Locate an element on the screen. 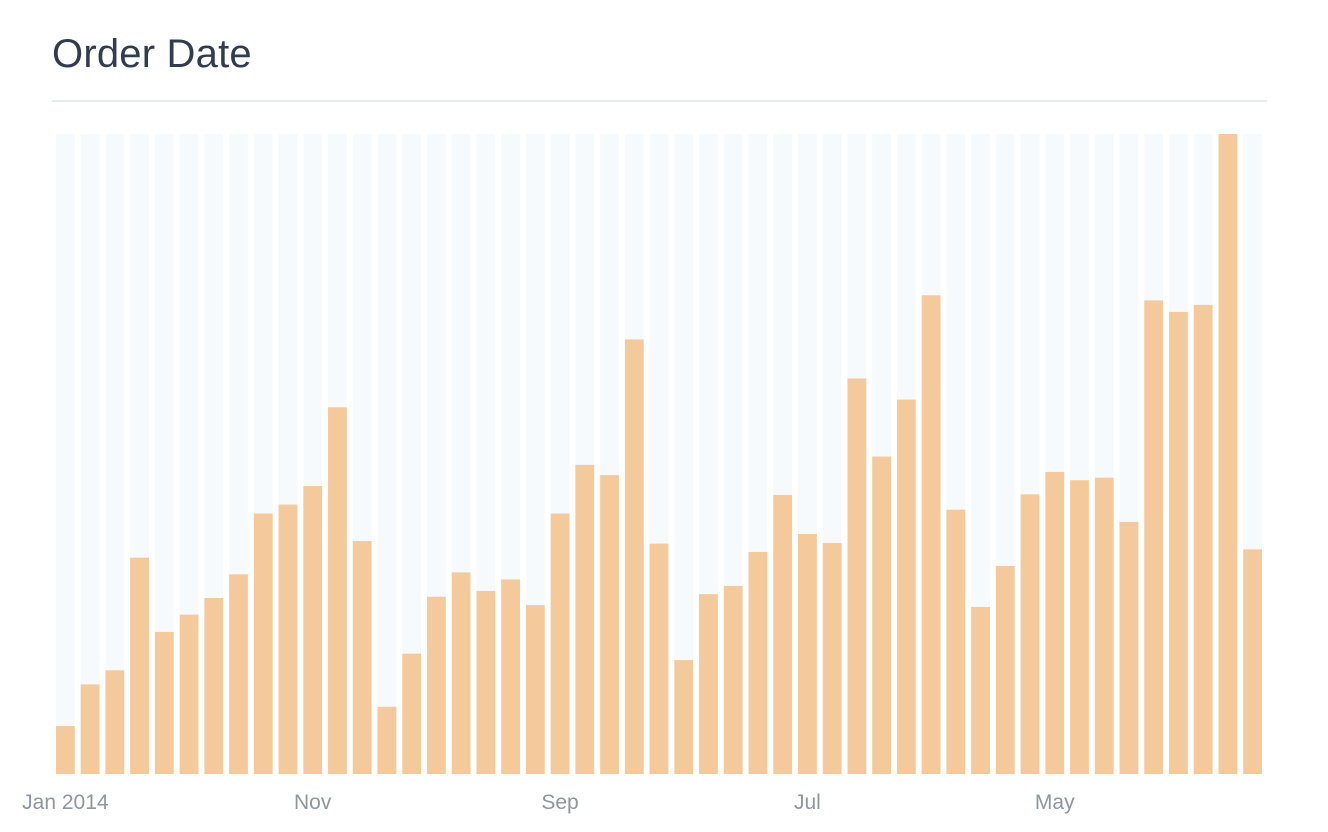 Image resolution: width=1328 pixels, height=832 pixels. title-divider is located at coordinates (659, 101).